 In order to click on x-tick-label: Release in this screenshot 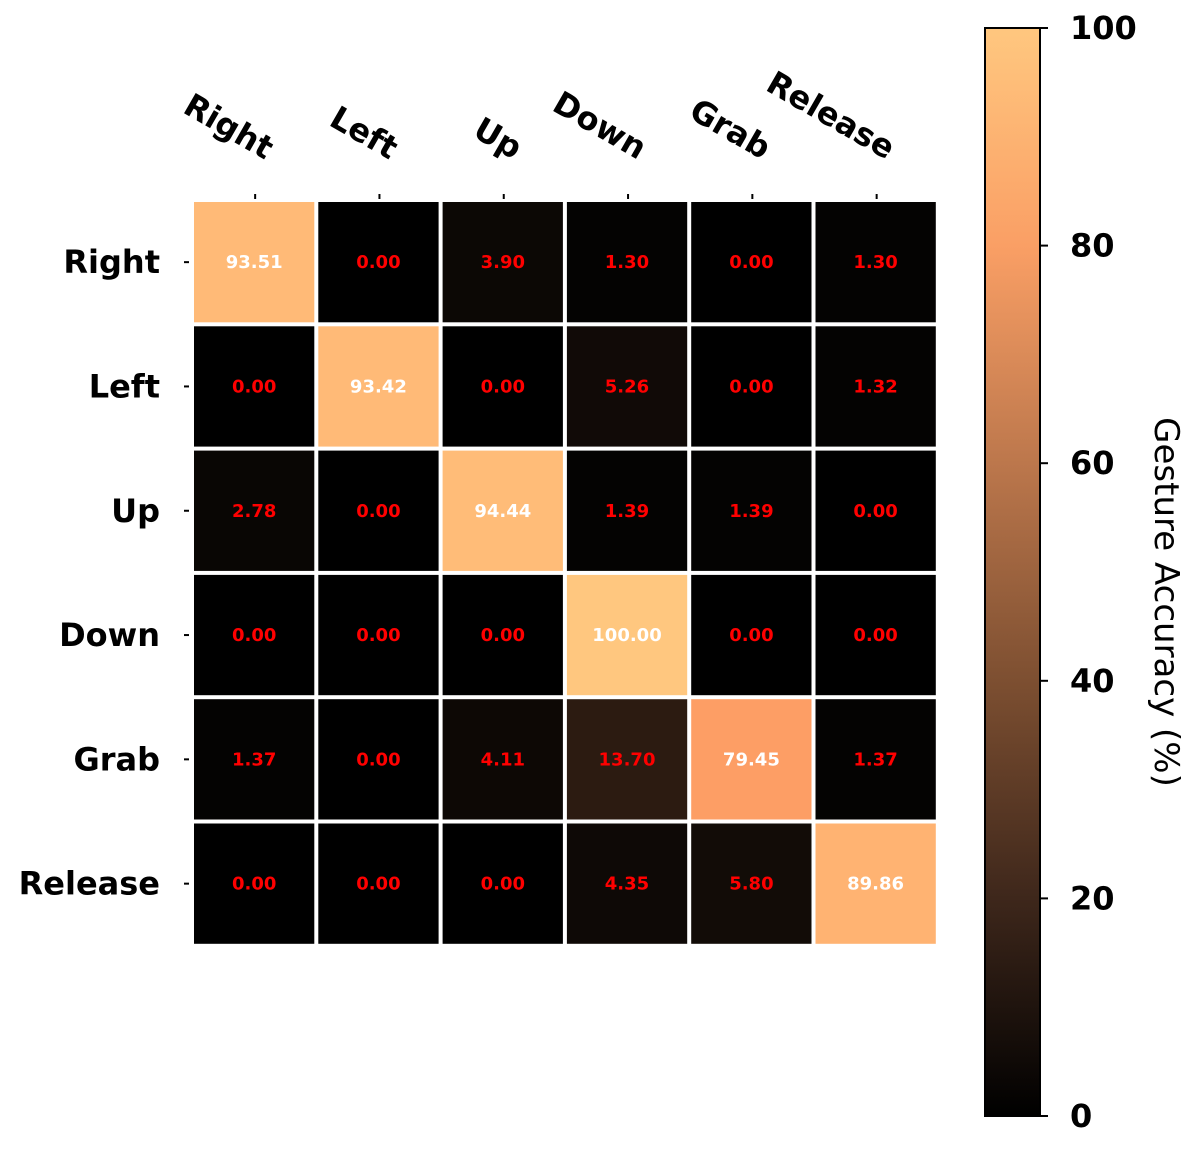, I will do `click(830, 115)`.